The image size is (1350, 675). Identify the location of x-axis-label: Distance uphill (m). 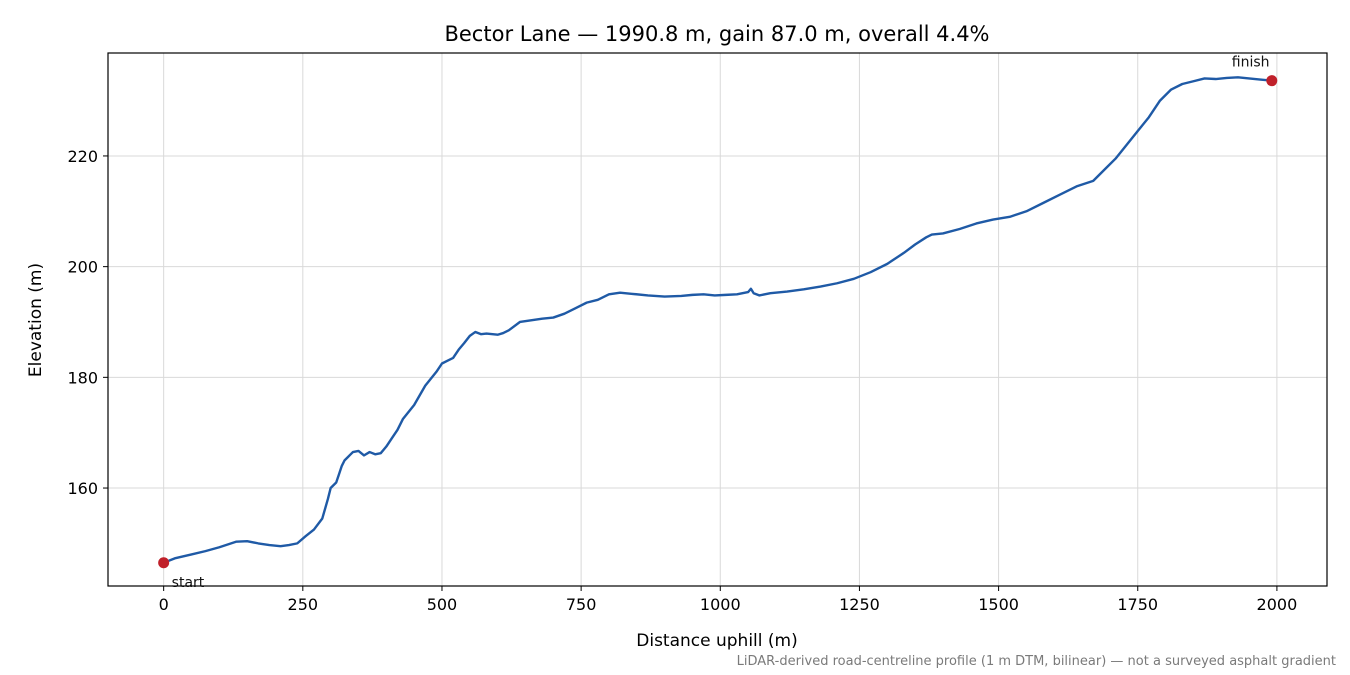
(716, 641).